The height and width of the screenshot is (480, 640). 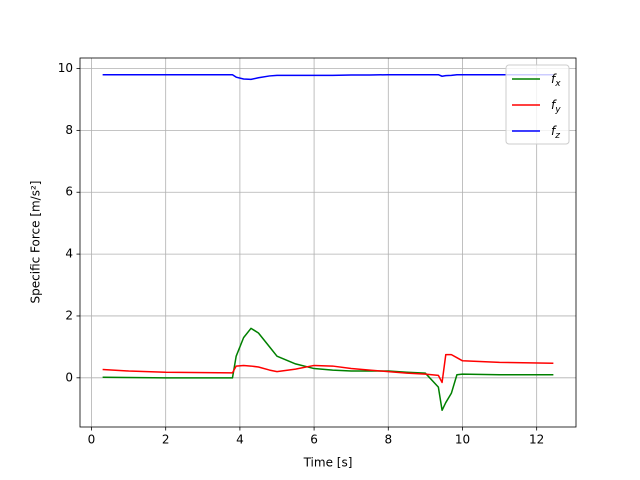 I want to click on y-tick-label: 2, so click(x=69, y=315).